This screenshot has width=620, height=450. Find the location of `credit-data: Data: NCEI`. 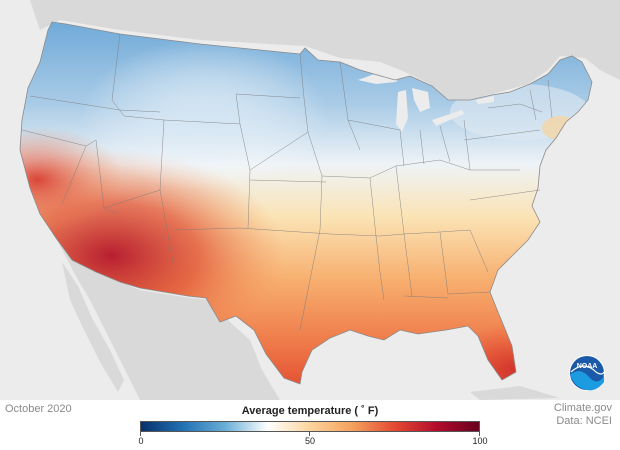

credit-data: Data: NCEI is located at coordinates (584, 421).